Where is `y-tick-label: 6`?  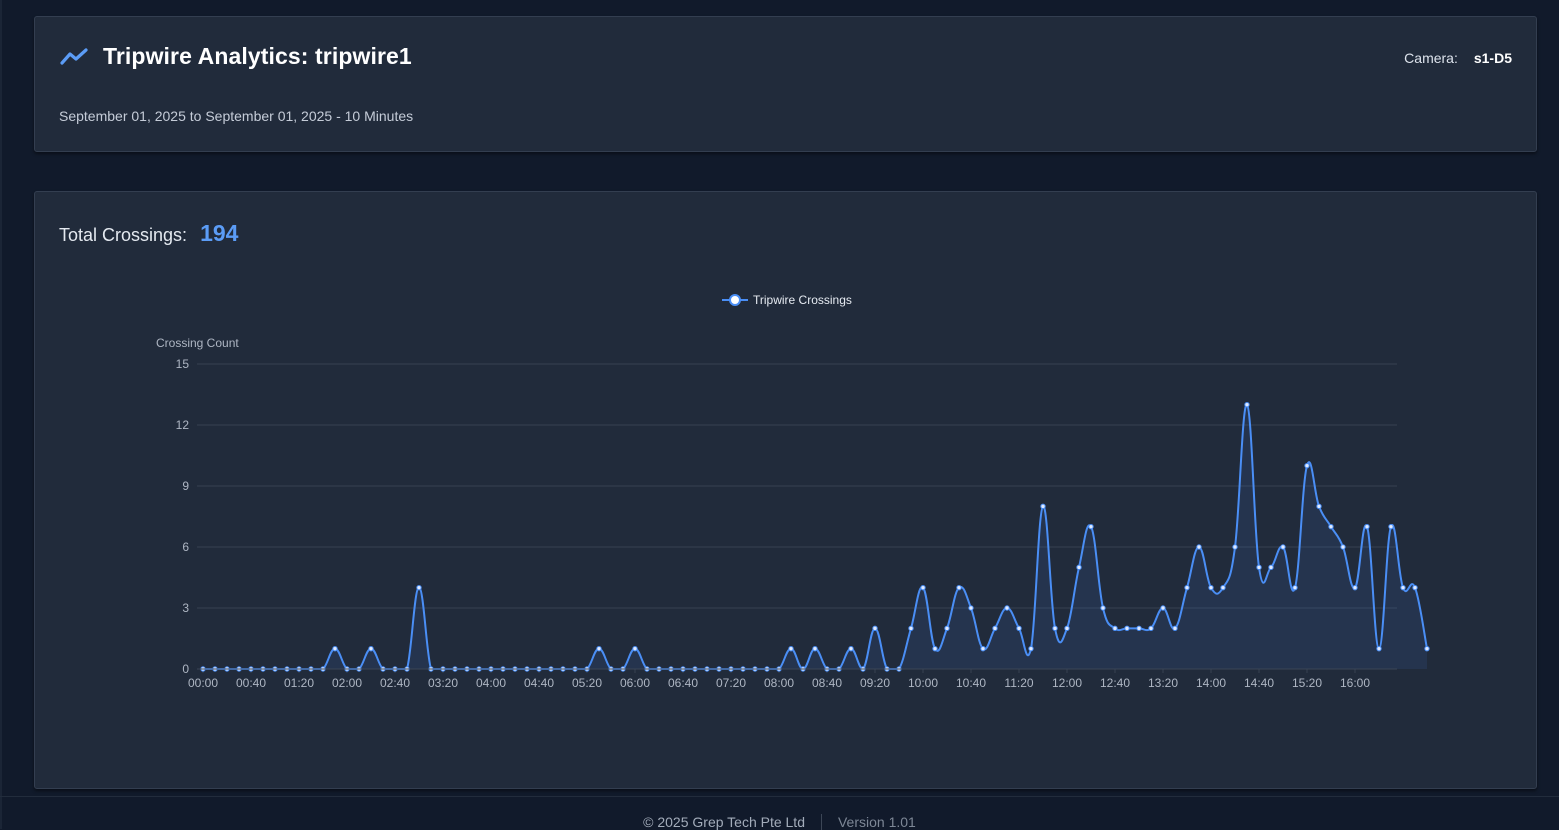 y-tick-label: 6 is located at coordinates (185, 547).